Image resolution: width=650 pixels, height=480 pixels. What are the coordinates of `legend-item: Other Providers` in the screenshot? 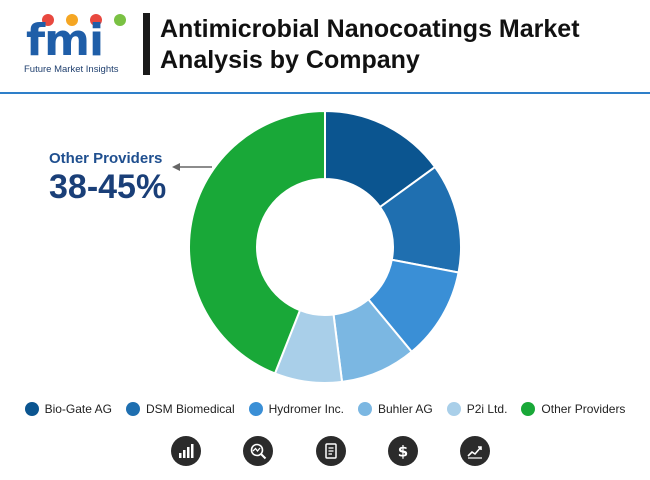 It's located at (573, 409).